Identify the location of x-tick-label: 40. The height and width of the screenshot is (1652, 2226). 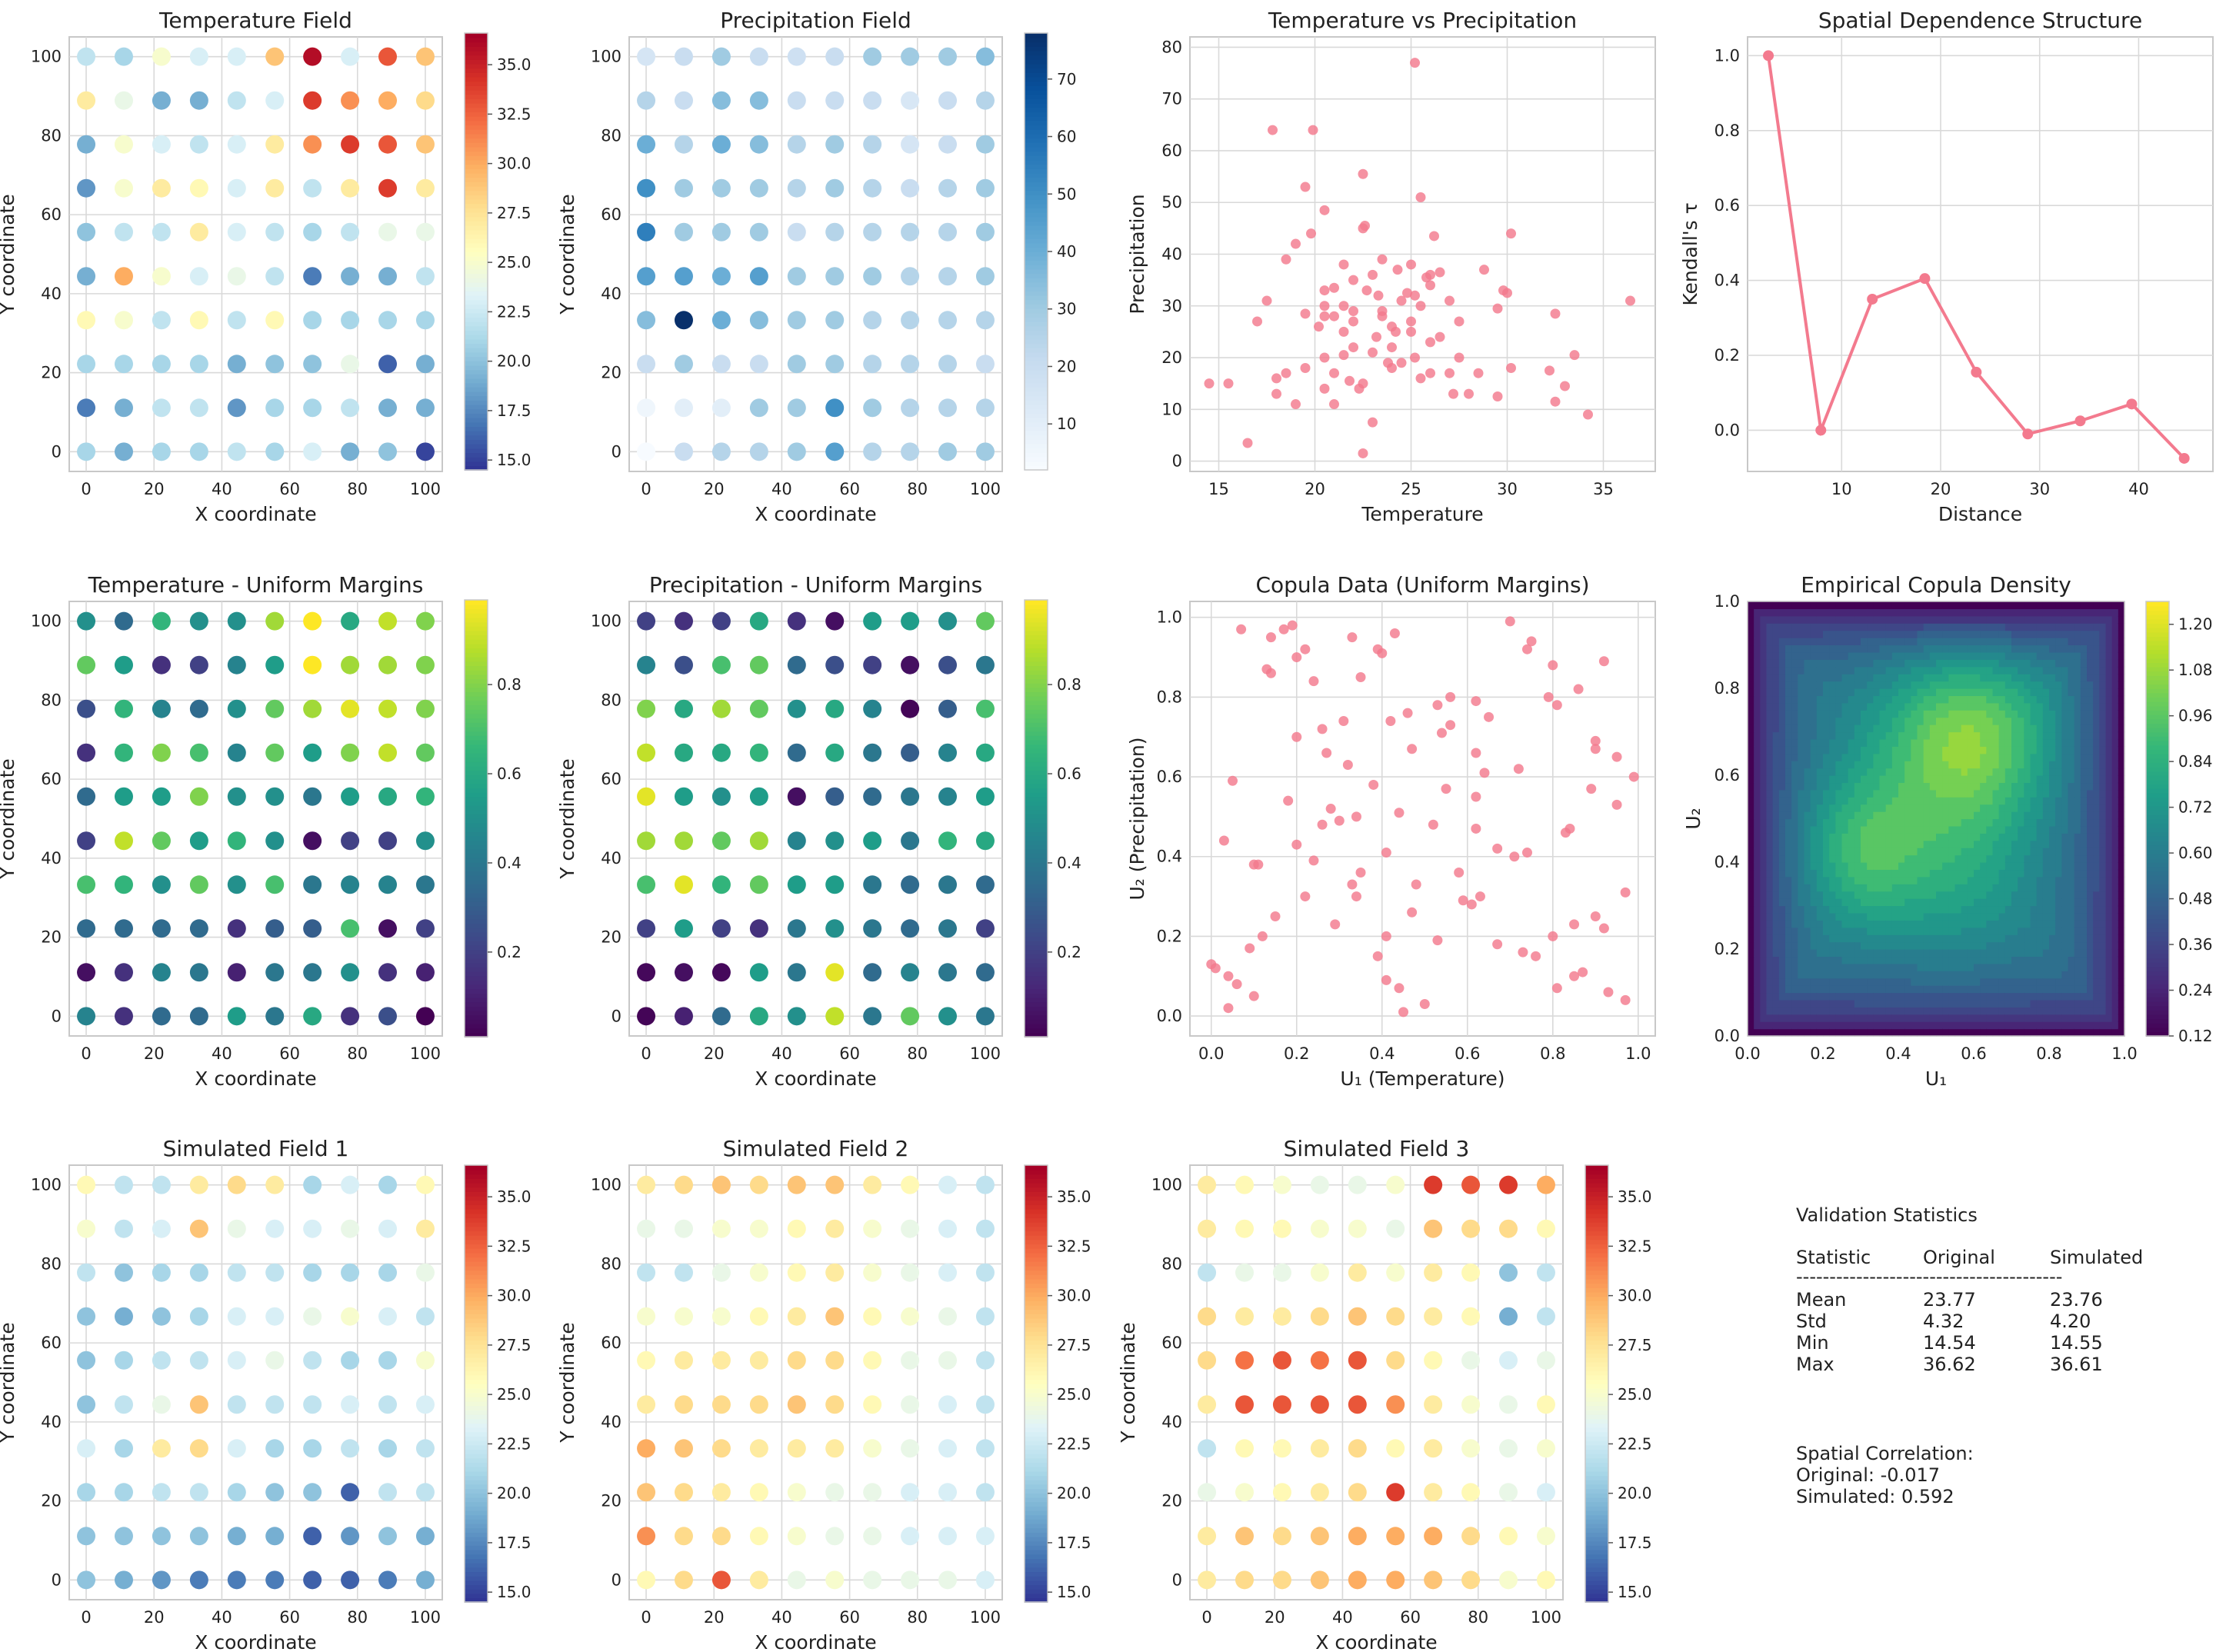
(222, 489).